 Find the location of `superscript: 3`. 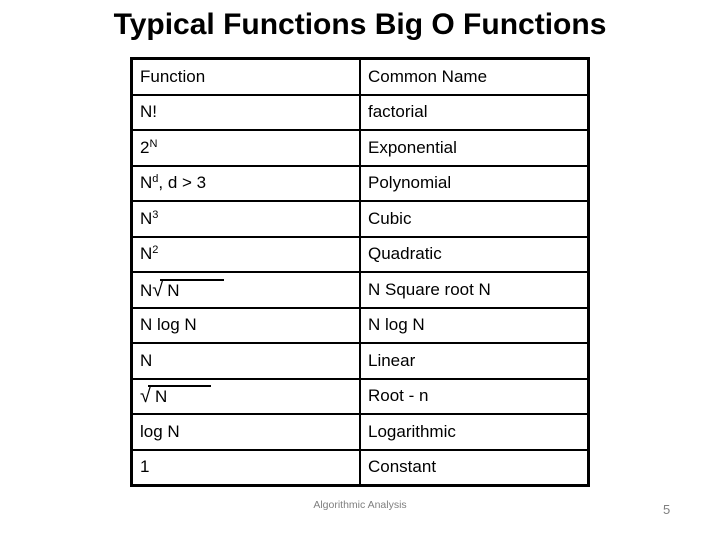

superscript: 3 is located at coordinates (155, 214).